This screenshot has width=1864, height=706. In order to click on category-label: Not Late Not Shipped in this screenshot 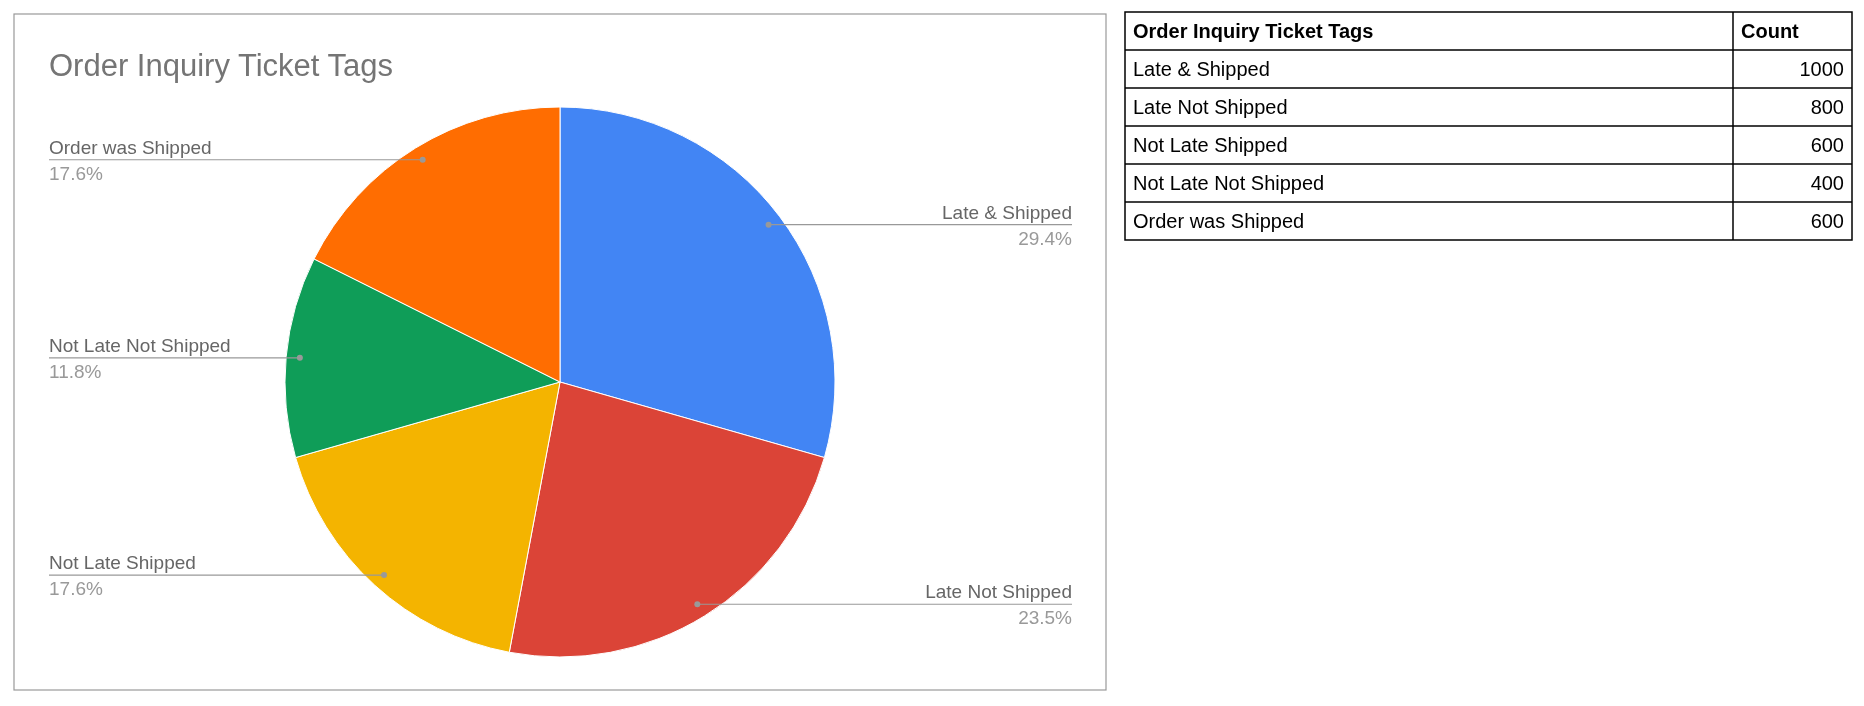, I will do `click(1229, 183)`.